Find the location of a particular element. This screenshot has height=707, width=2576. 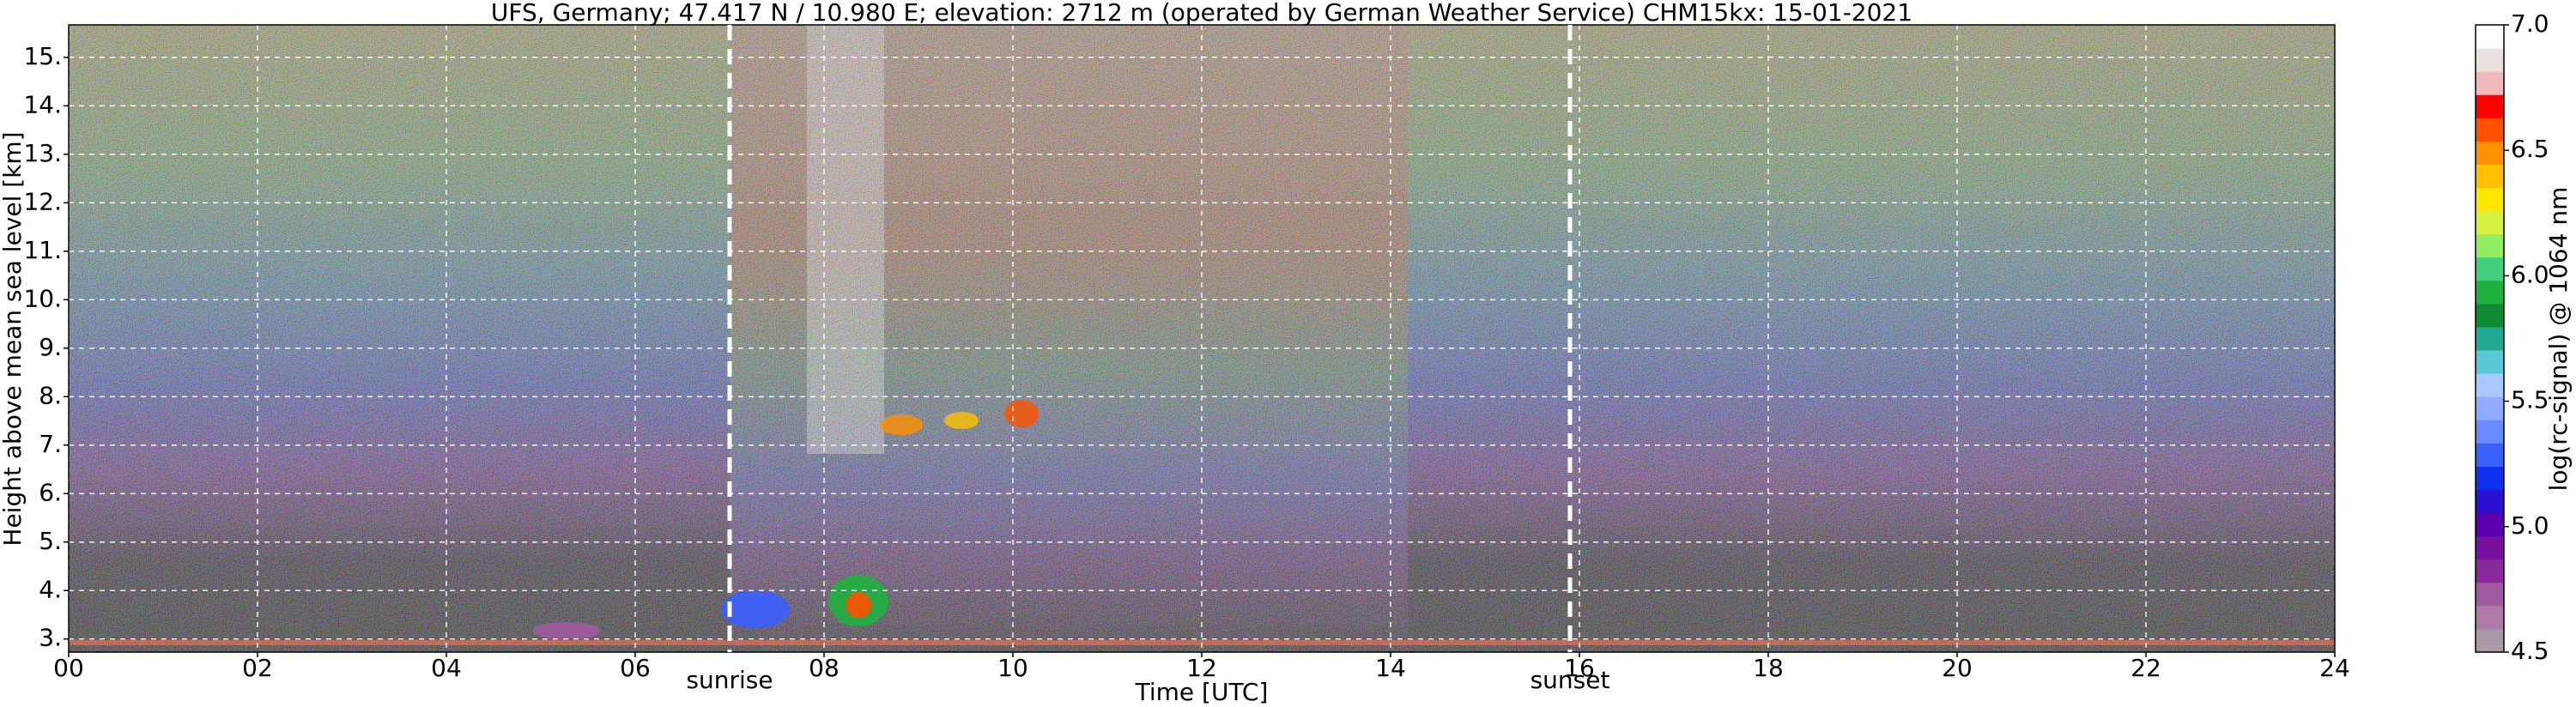

y-tick-label: 9. is located at coordinates (50, 347).